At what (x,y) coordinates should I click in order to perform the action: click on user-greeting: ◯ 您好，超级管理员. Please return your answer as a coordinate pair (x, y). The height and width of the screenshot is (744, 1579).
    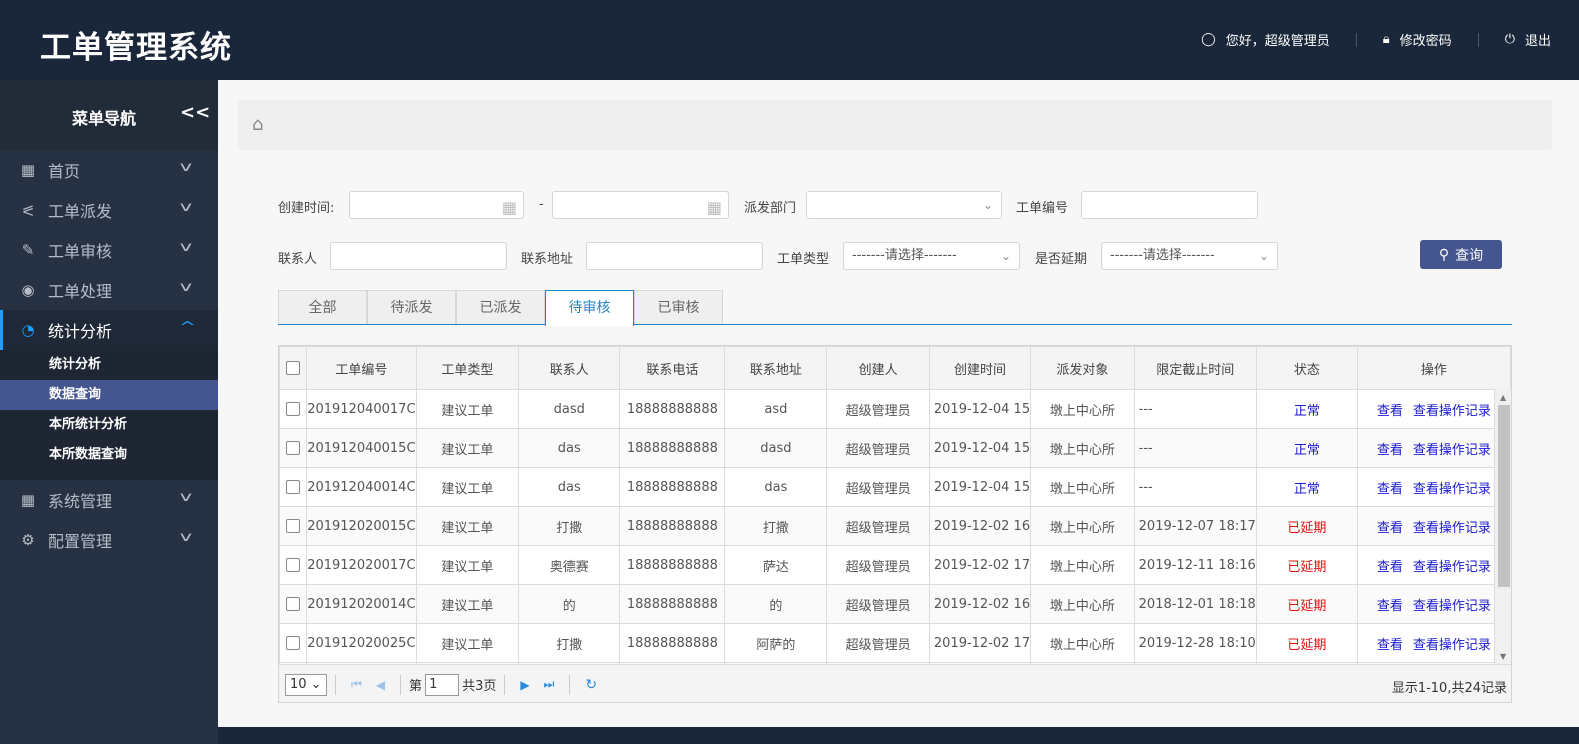
    Looking at the image, I should click on (1265, 39).